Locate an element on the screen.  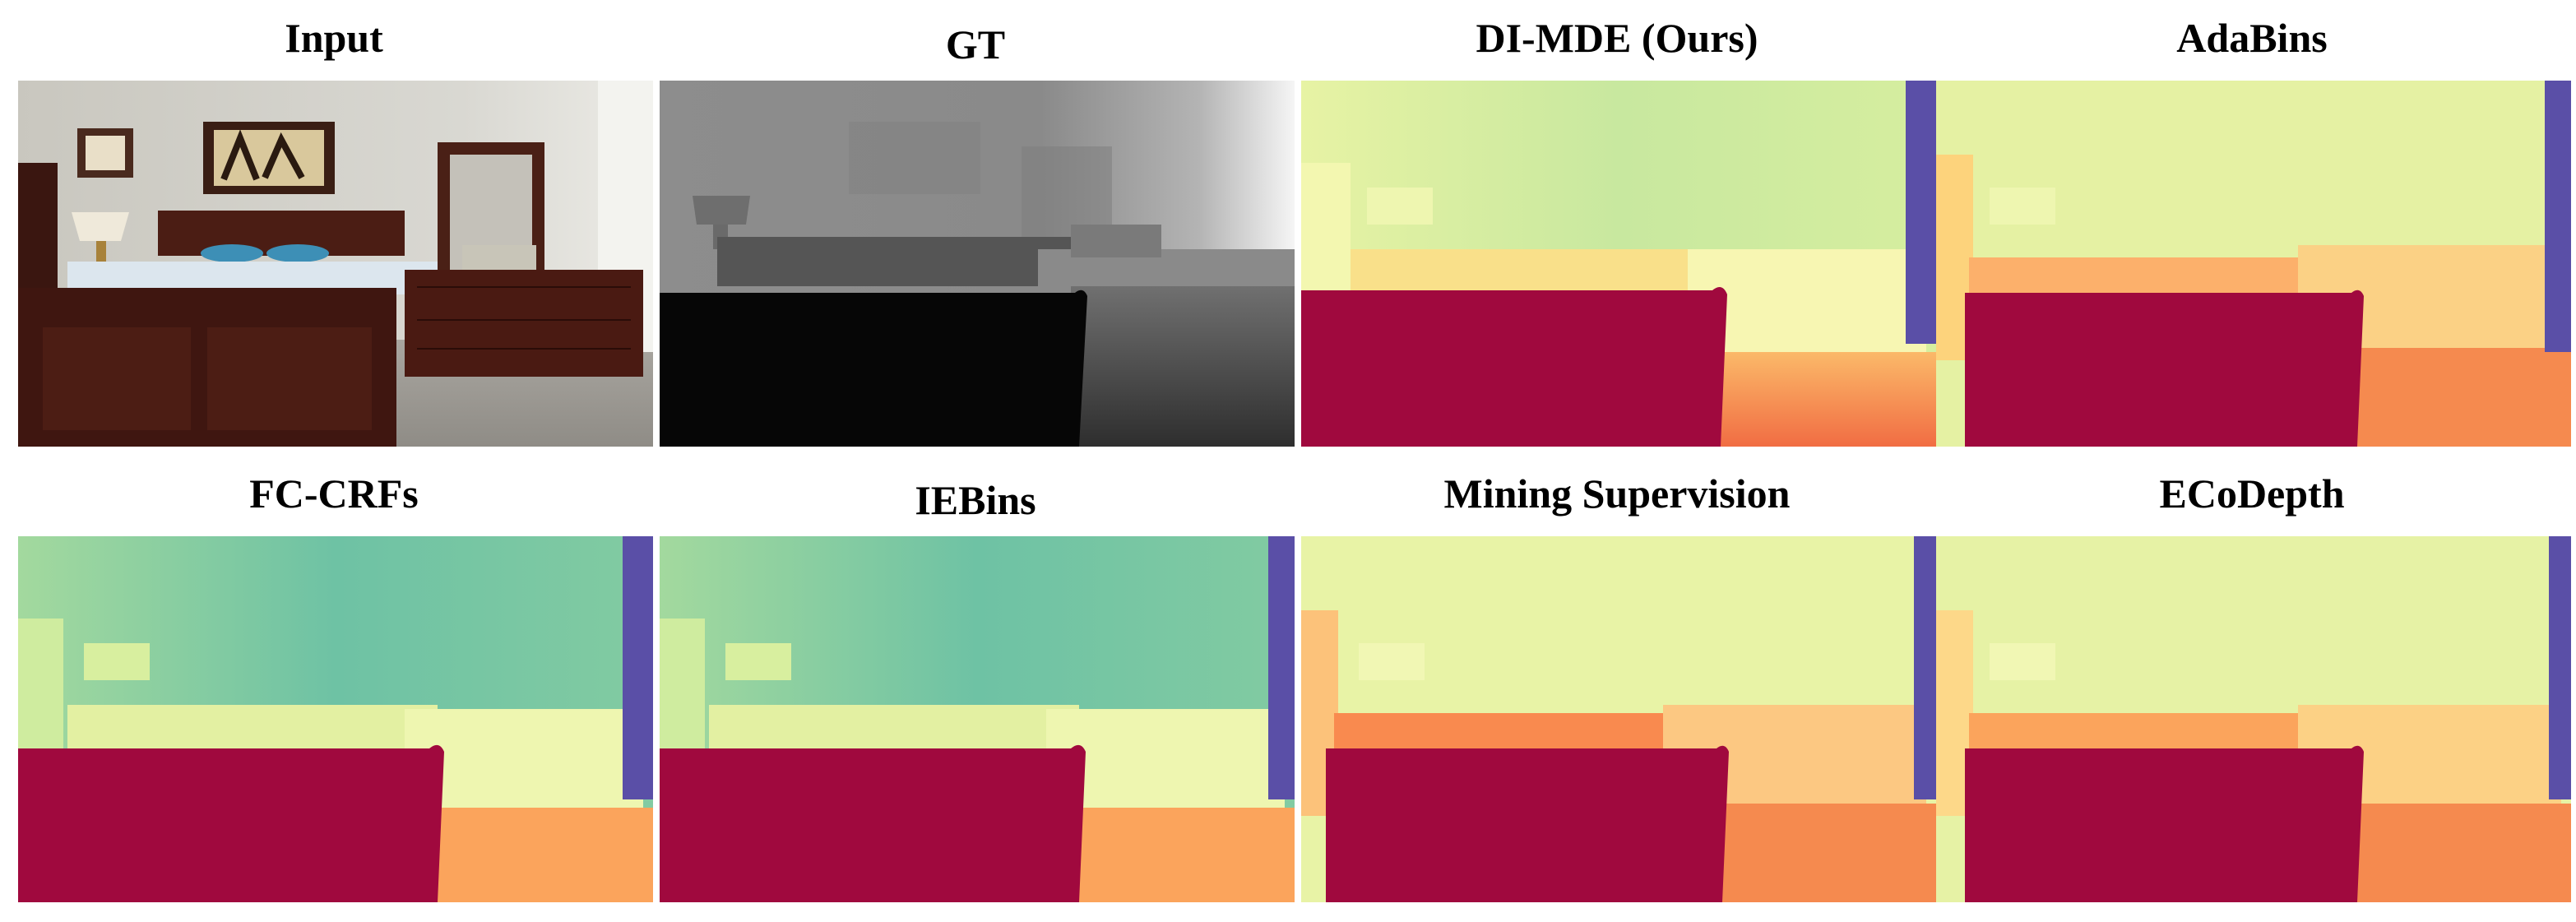
ecodepth-depth-map is located at coordinates (2254, 719).